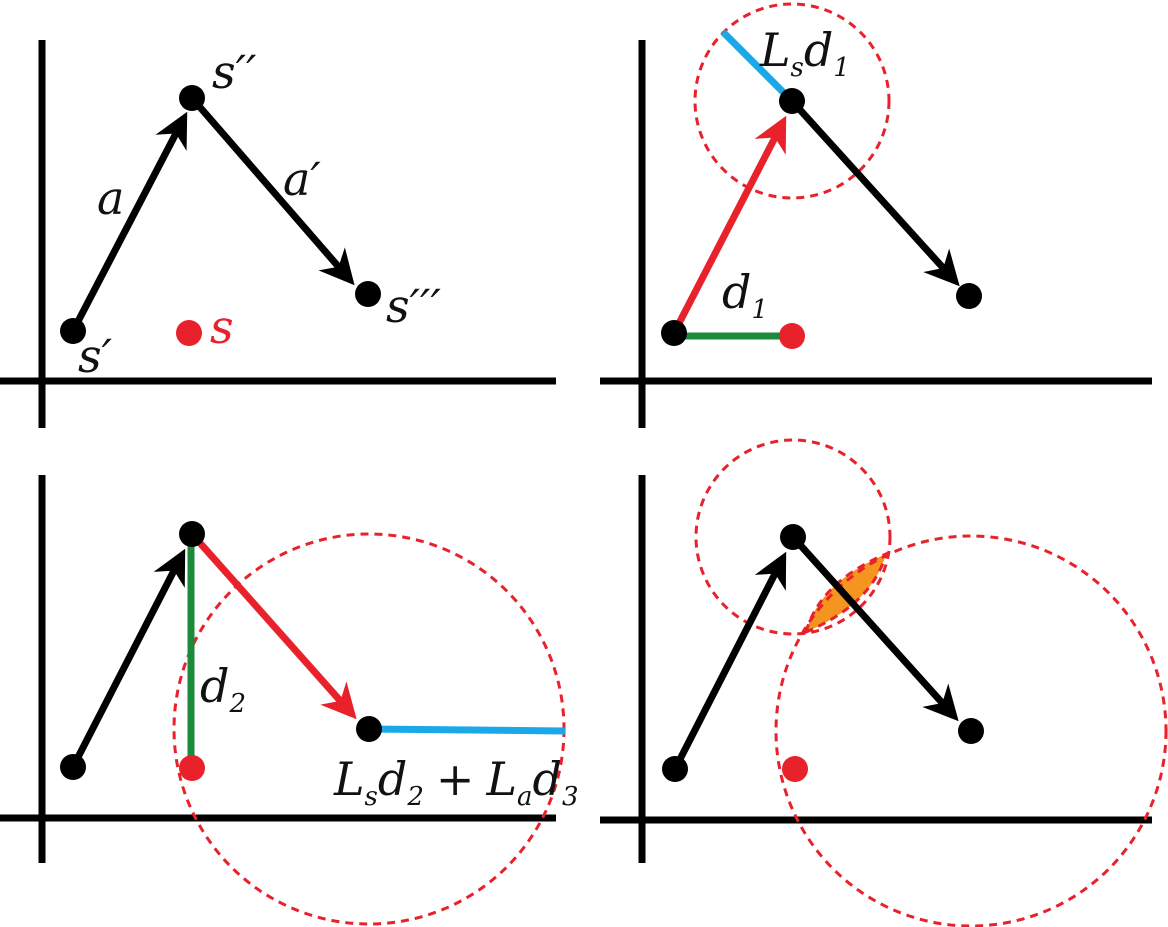  What do you see at coordinates (368, 294) in the screenshot?
I see `state-s-triple-prime-point` at bounding box center [368, 294].